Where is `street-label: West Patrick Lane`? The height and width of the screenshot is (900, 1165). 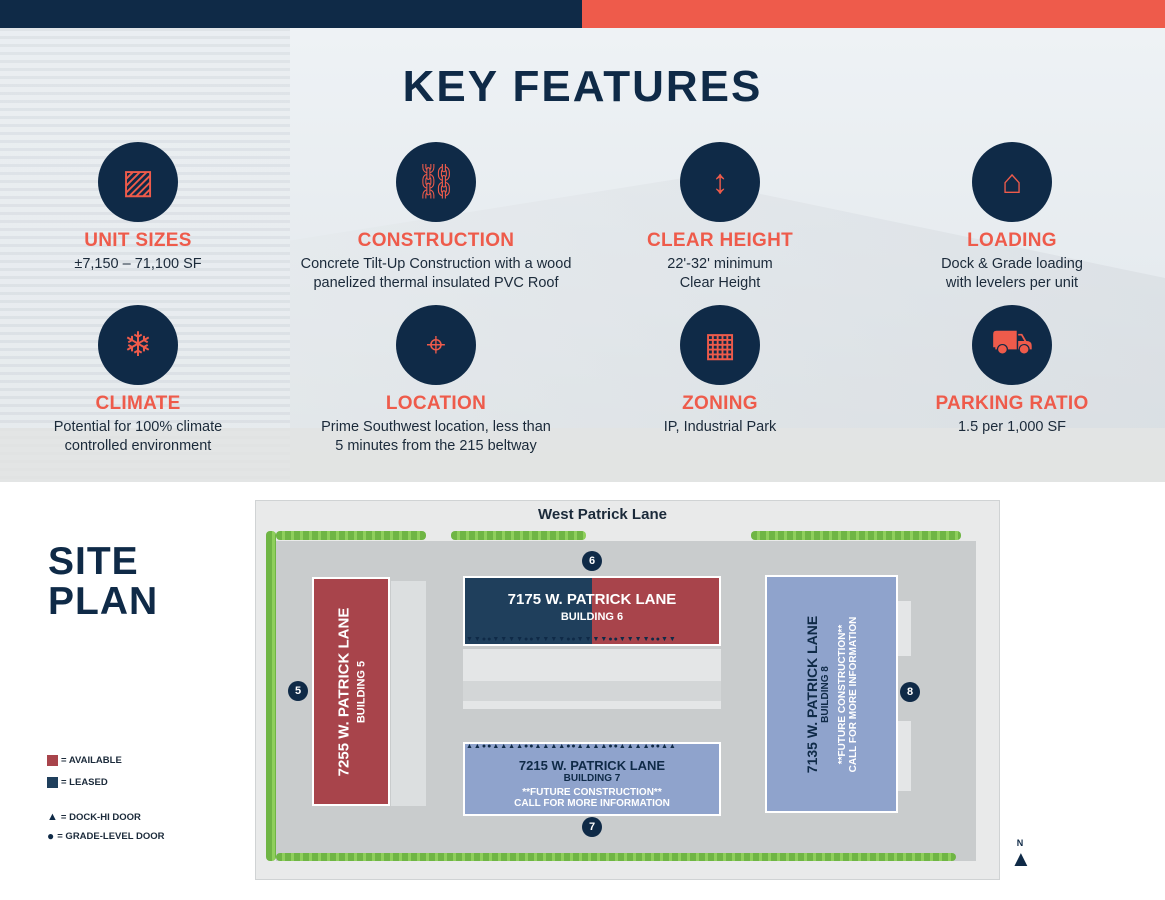
street-label: West Patrick Lane is located at coordinates (602, 514).